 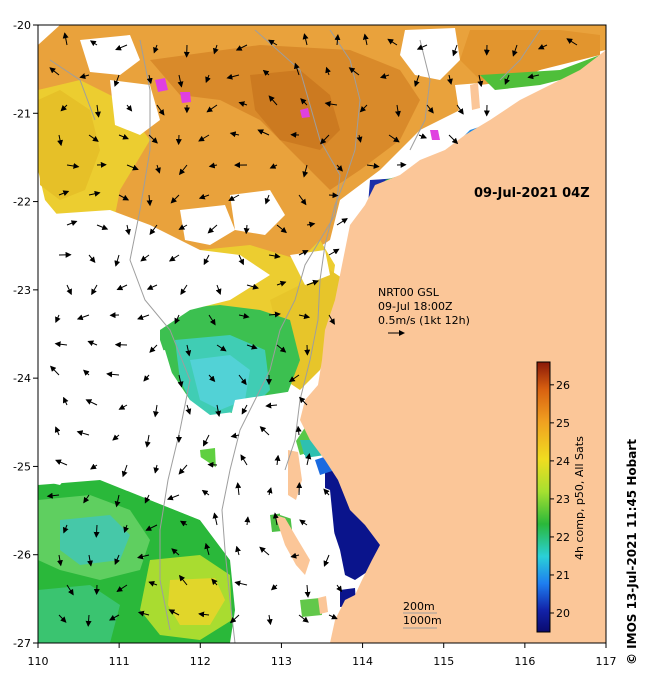 I want to click on longitude-axis: 110 111 112 113 114 115 116 117, so click(x=322, y=655).